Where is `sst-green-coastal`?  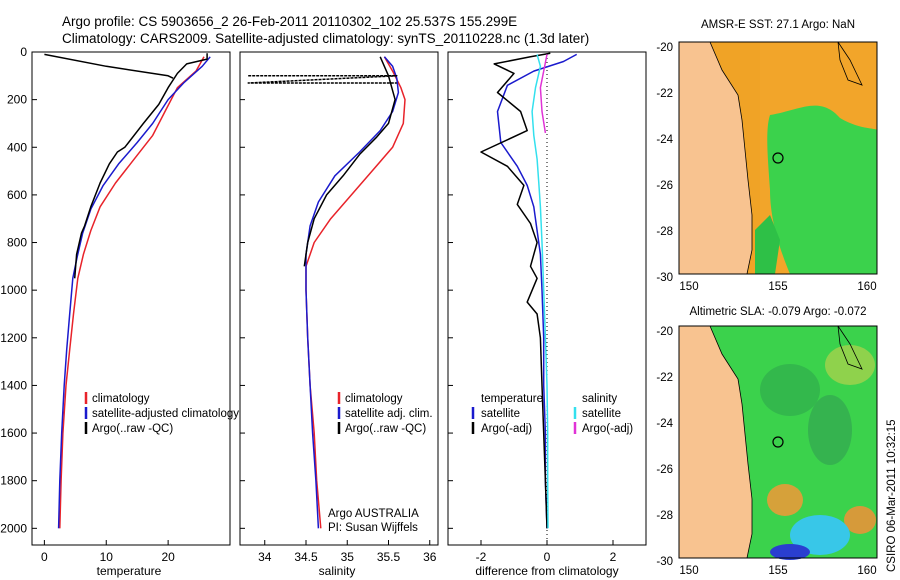 sst-green-coastal is located at coordinates (767, 244).